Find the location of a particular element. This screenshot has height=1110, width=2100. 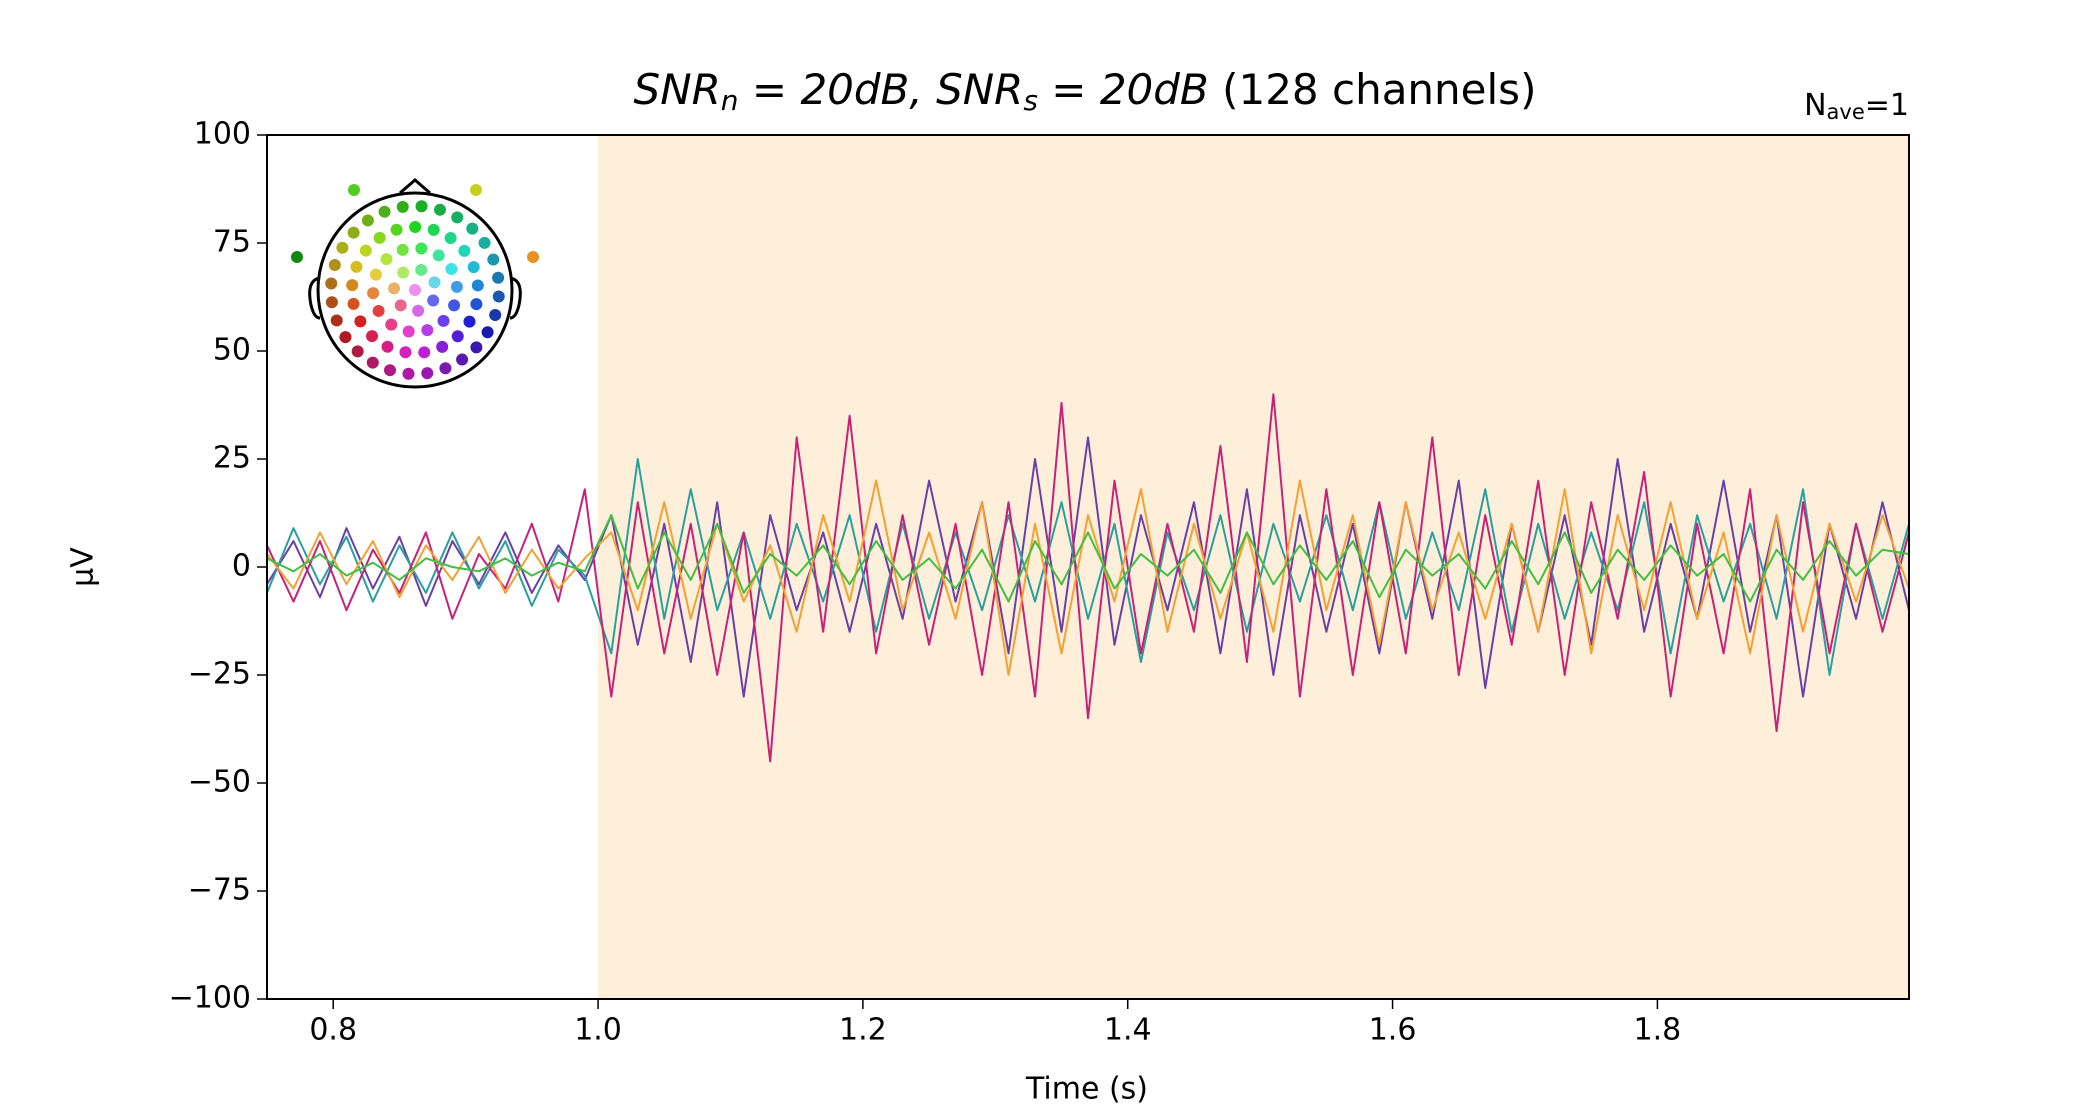

annotation: Nave=1 is located at coordinates (1856, 106).